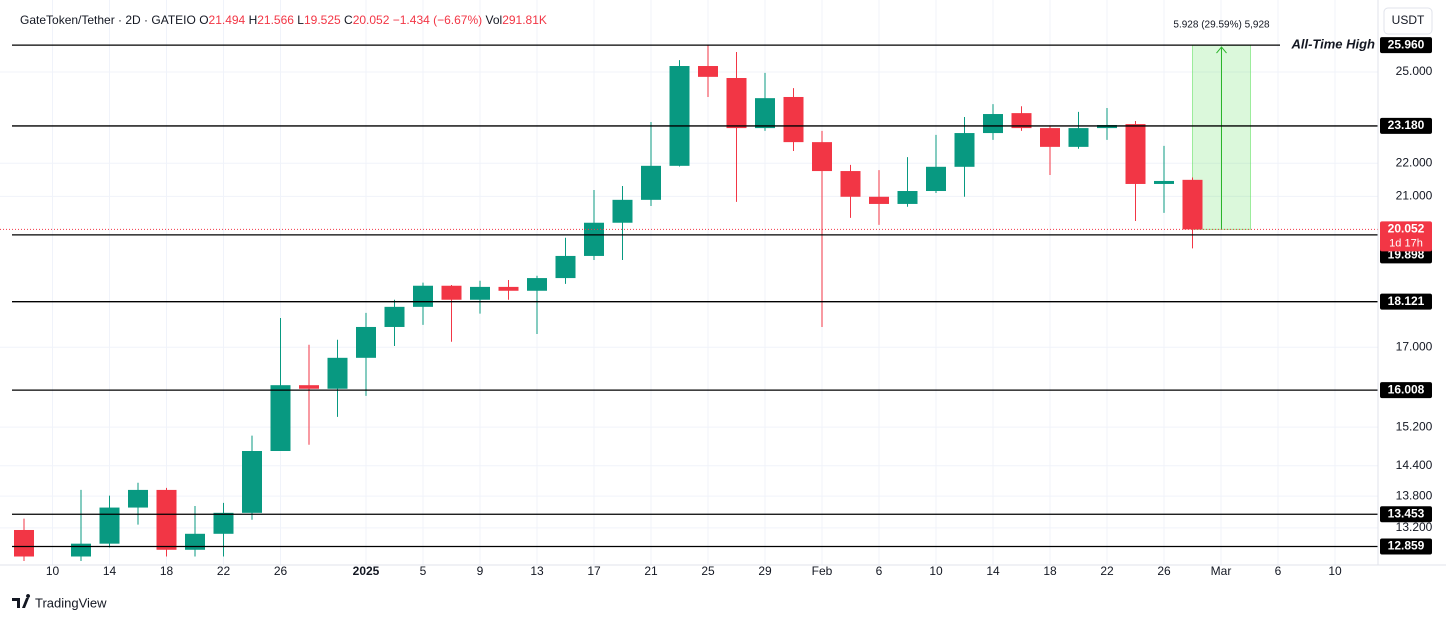 This screenshot has height=621, width=1446. Describe the element at coordinates (71, 602) in the screenshot. I see `brand-text: TradingView` at that location.